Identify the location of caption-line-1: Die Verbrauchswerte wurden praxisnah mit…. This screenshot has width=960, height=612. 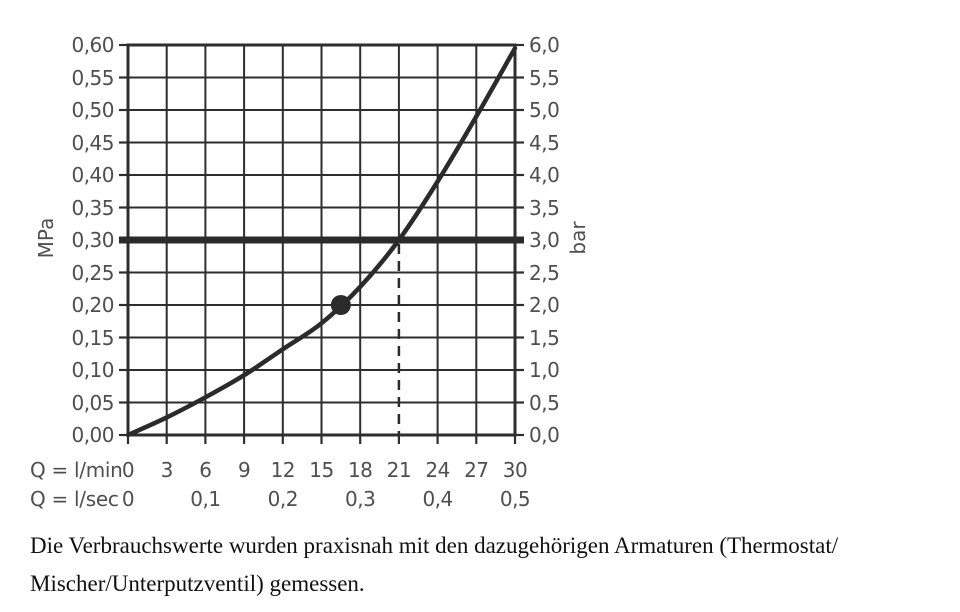
(434, 545).